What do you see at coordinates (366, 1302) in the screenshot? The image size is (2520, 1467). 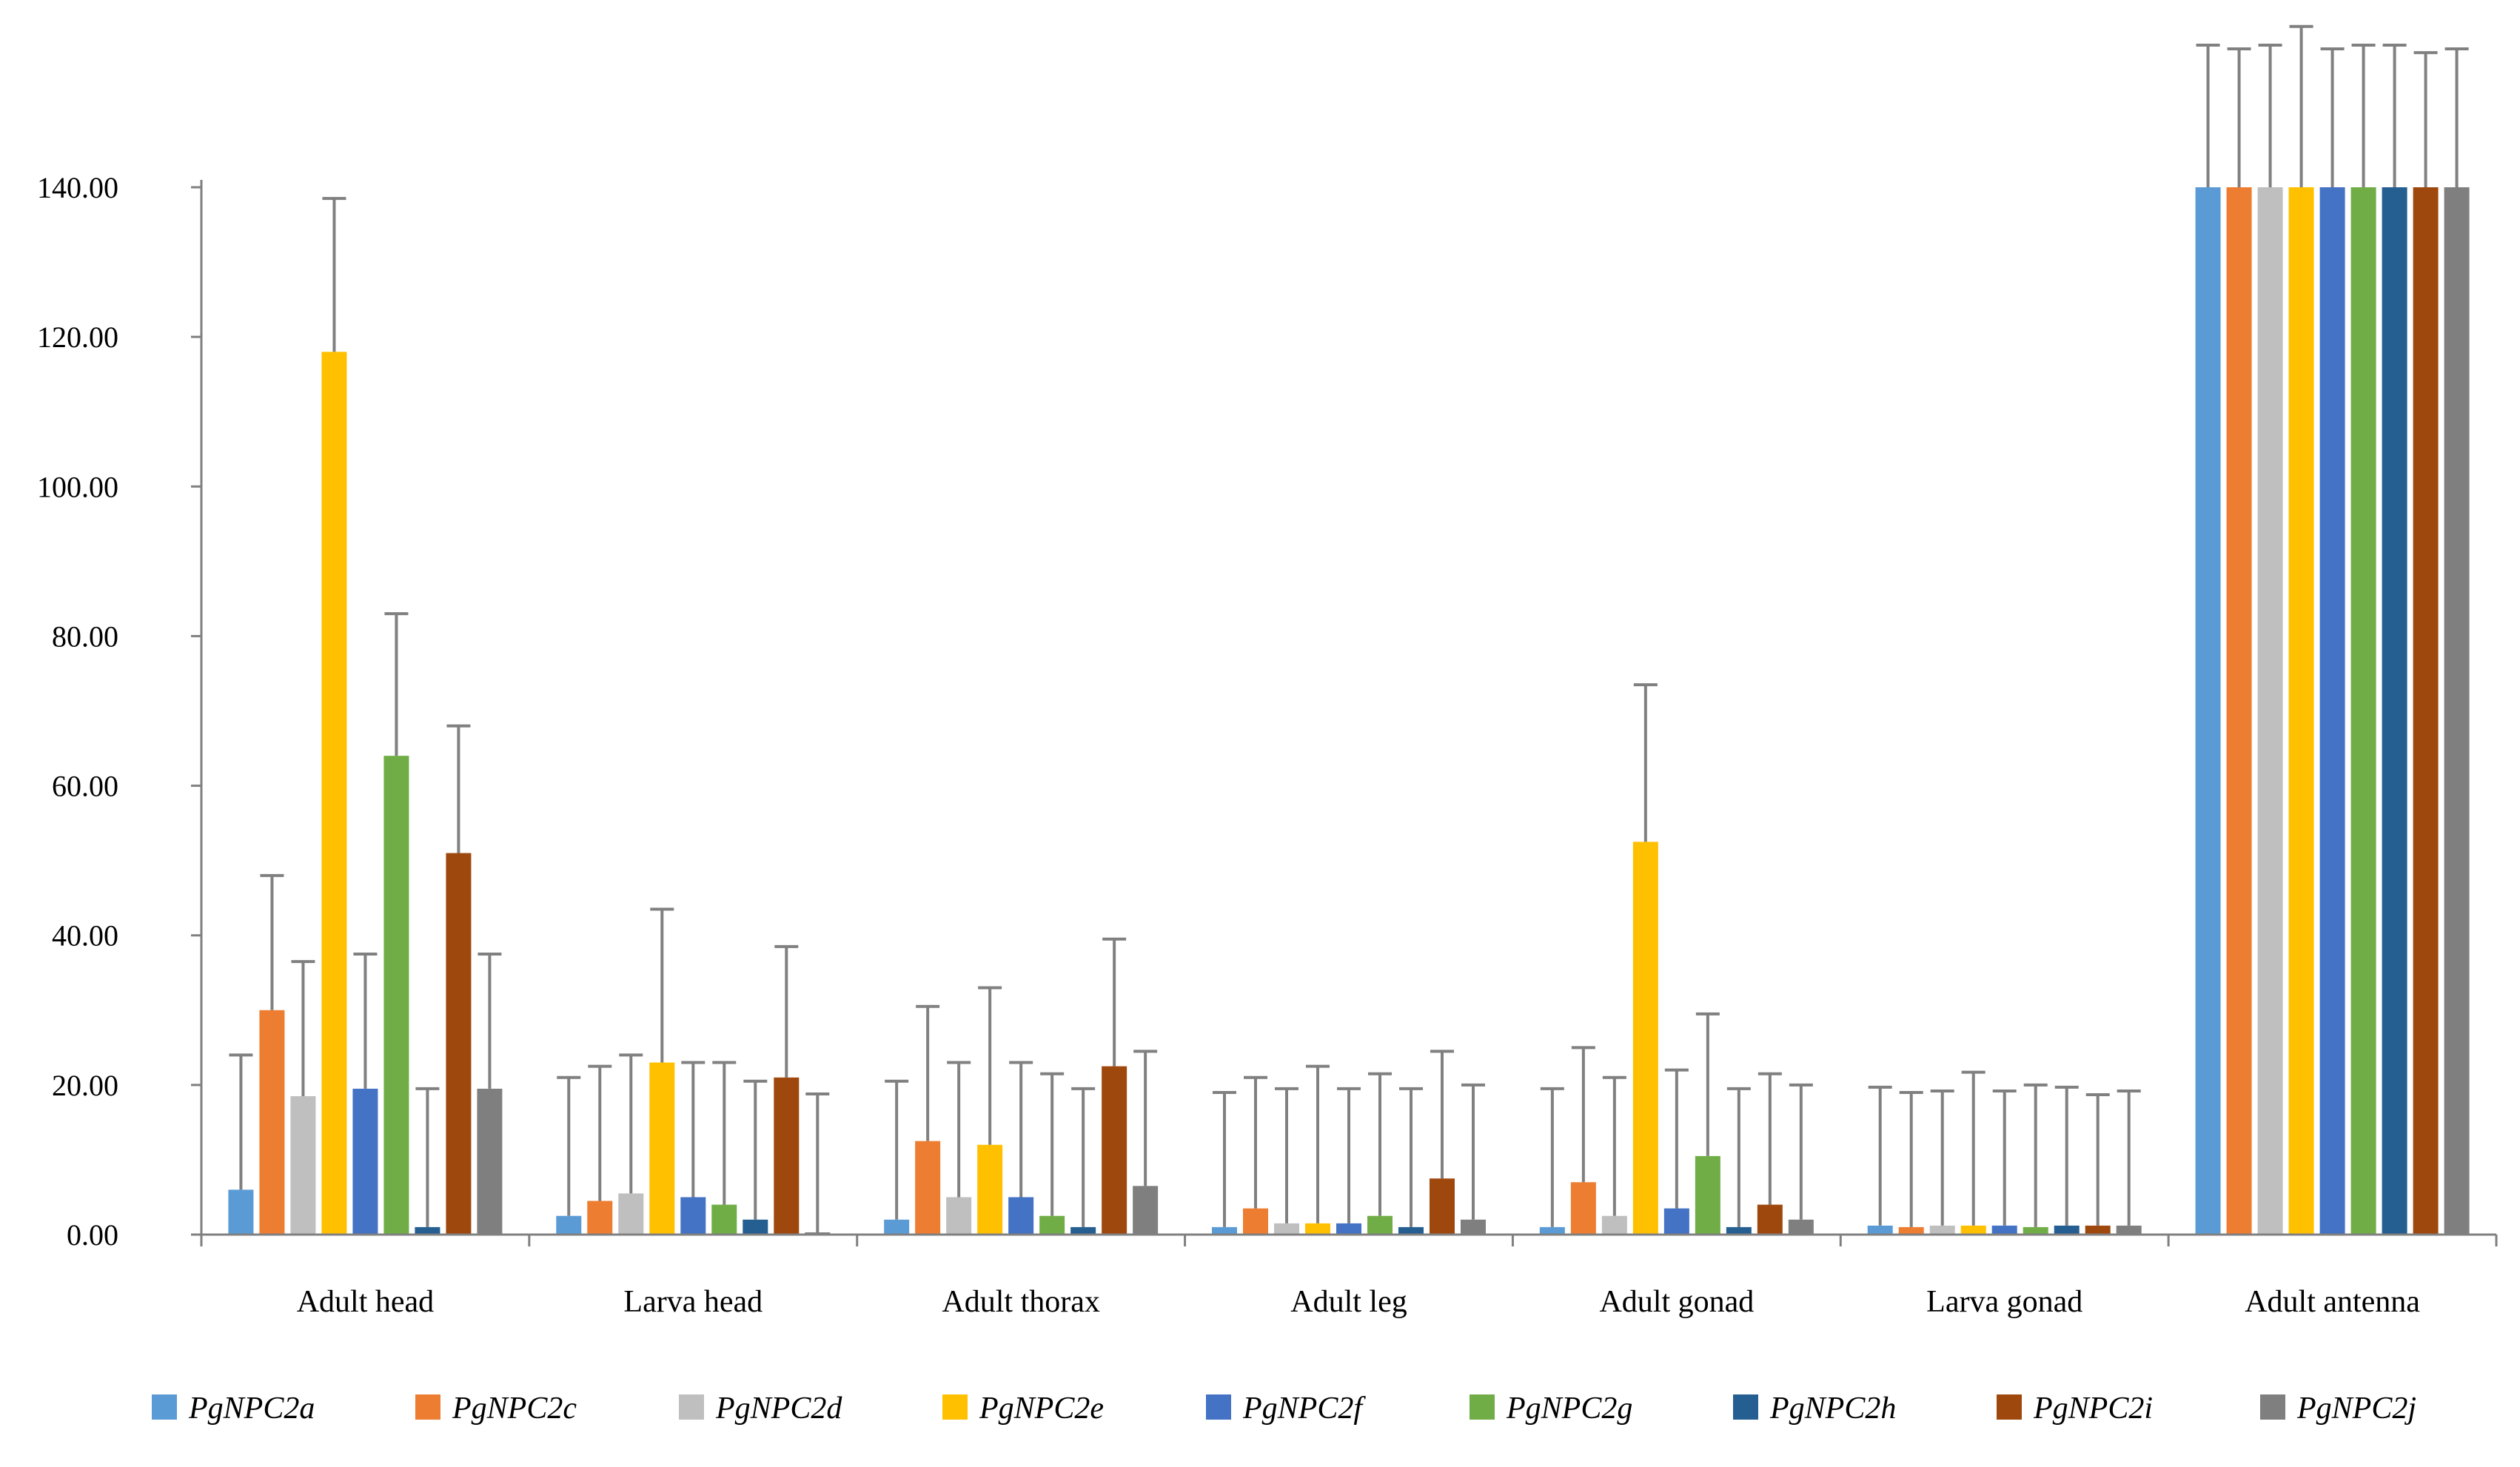 I see `category-label: Adult head` at bounding box center [366, 1302].